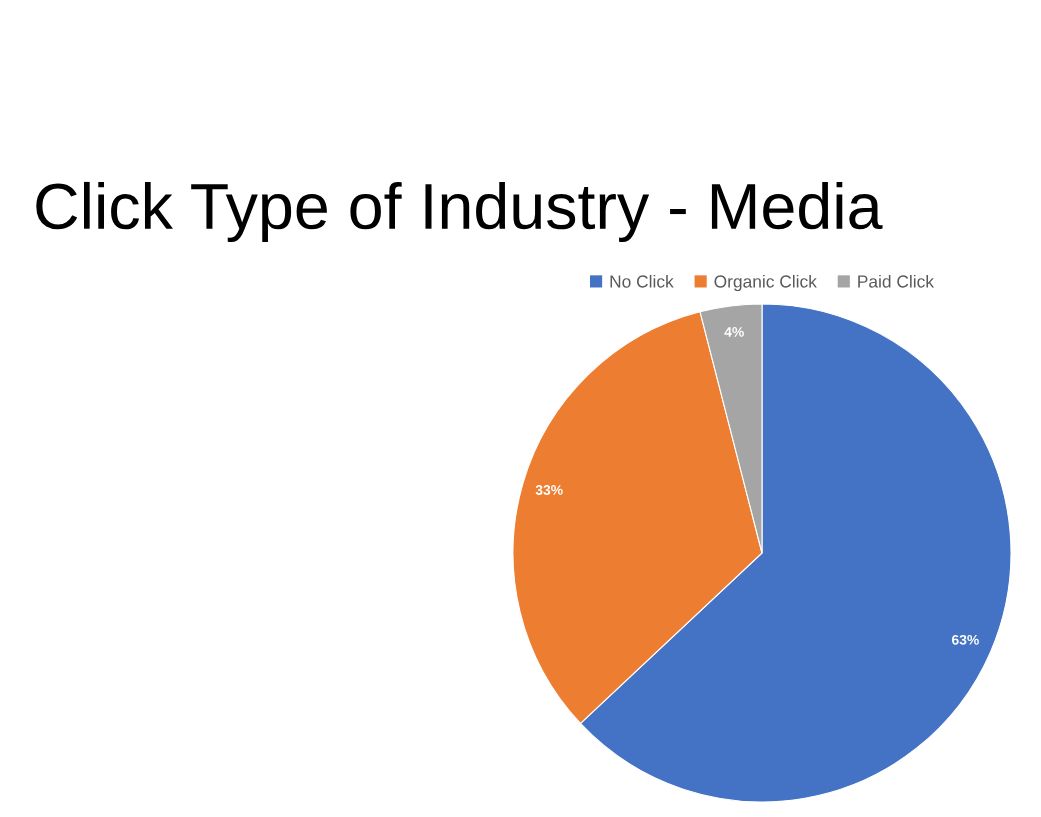 The height and width of the screenshot is (817, 1041). I want to click on legend-label: No Click, so click(642, 281).